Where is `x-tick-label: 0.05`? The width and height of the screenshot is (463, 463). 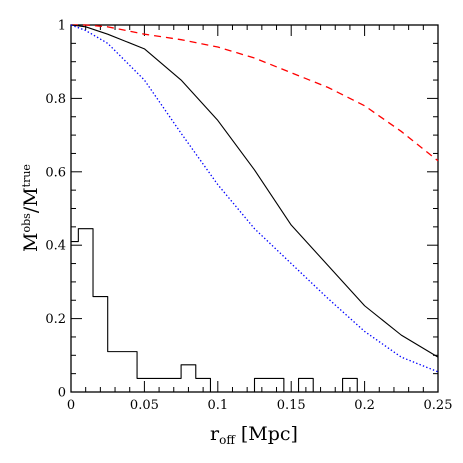
x-tick-label: 0.05 is located at coordinates (144, 405).